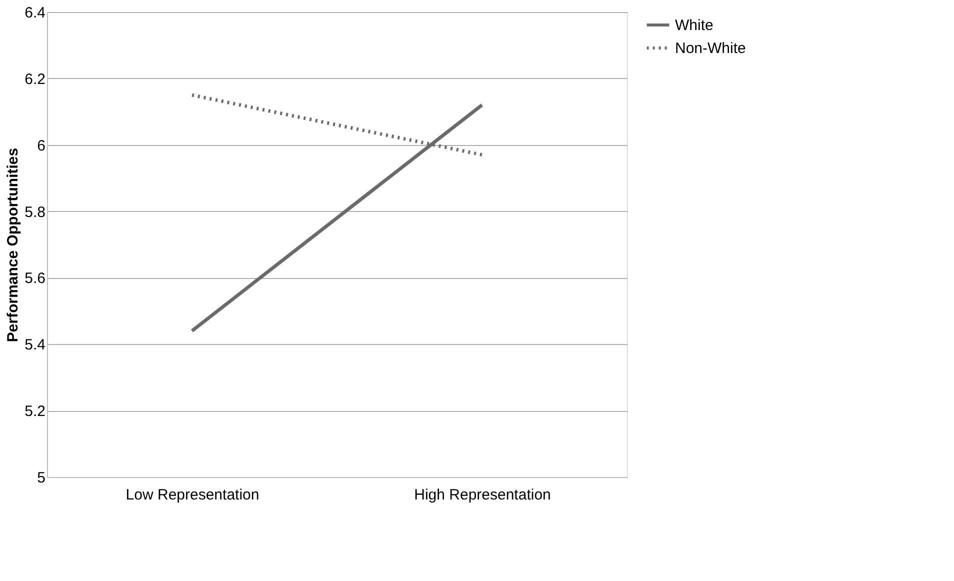  Describe the element at coordinates (41, 145) in the screenshot. I see `y-tick-label: 6` at that location.